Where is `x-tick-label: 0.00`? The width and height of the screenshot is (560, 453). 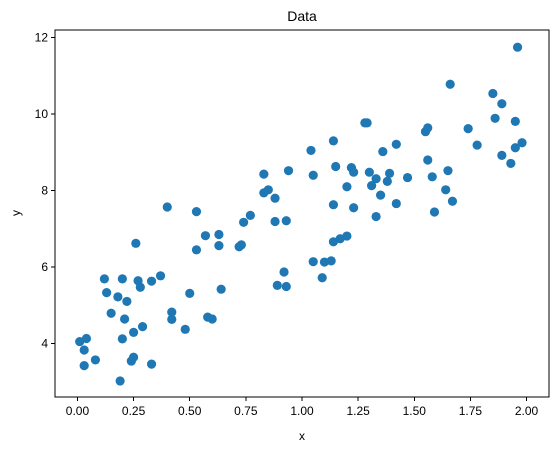
x-tick-label: 0.00 is located at coordinates (78, 411).